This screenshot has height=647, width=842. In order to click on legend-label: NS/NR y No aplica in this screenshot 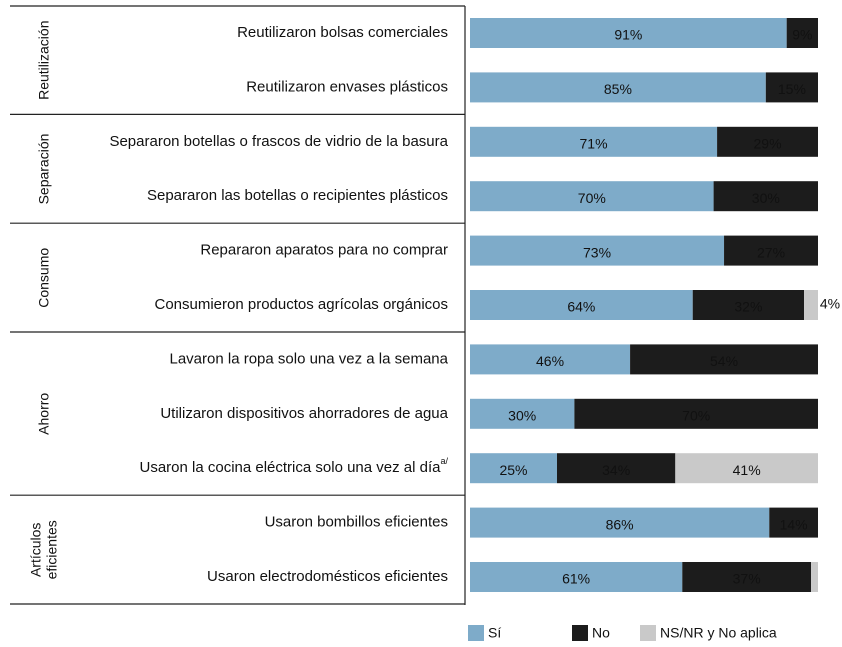, I will do `click(718, 633)`.